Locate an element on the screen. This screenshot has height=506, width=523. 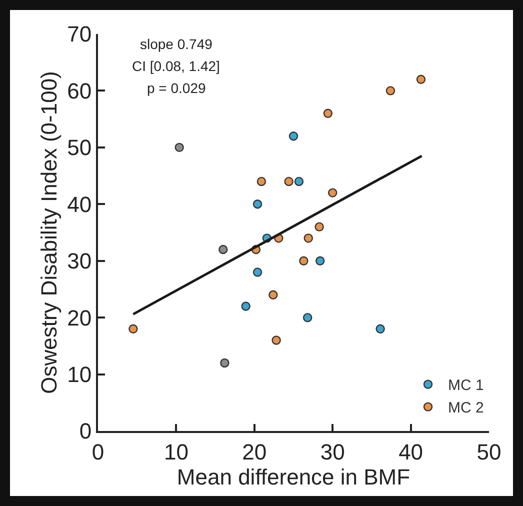
y-tick-label: 30 is located at coordinates (79, 261).